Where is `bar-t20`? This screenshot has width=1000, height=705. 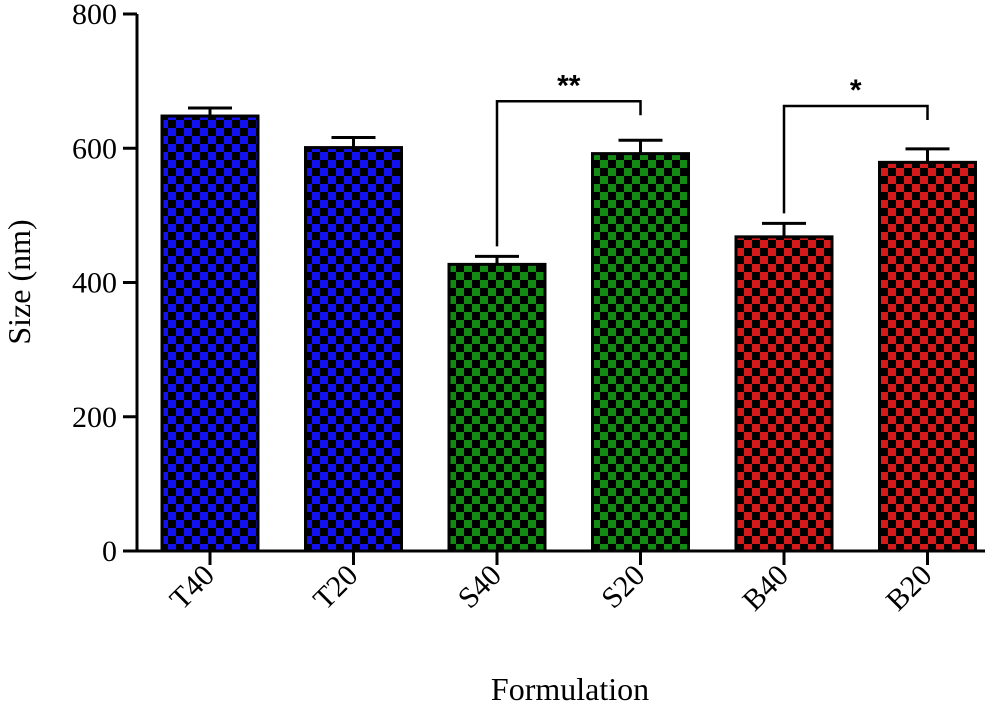 bar-t20 is located at coordinates (353, 349).